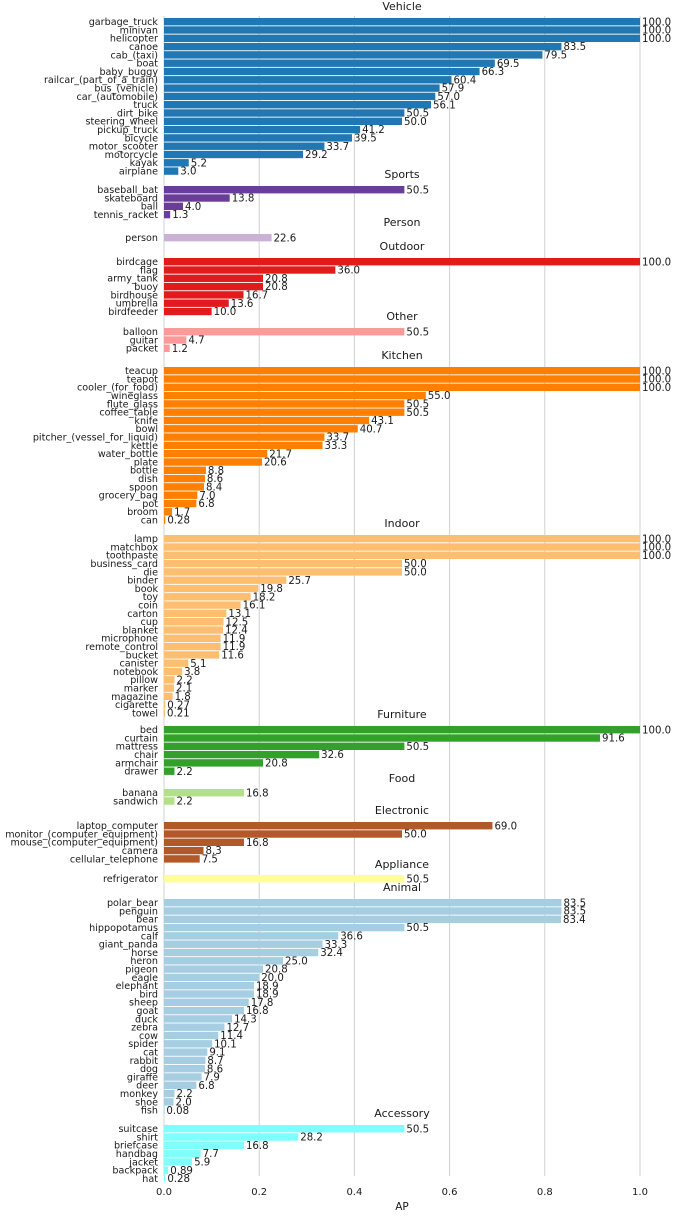 This screenshot has height=1217, width=676. I want to click on category-label: skateboard, so click(131, 198).